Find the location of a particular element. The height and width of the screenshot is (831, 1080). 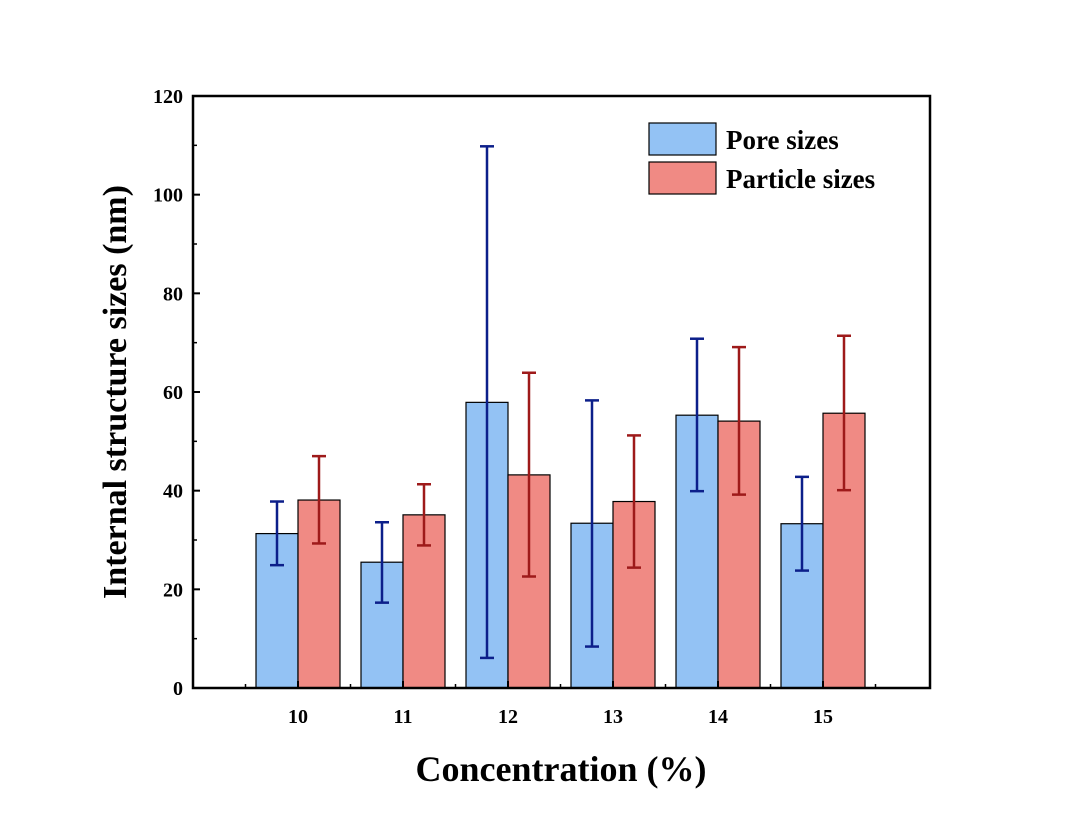

x-tick-label-10: 10 is located at coordinates (298, 717).